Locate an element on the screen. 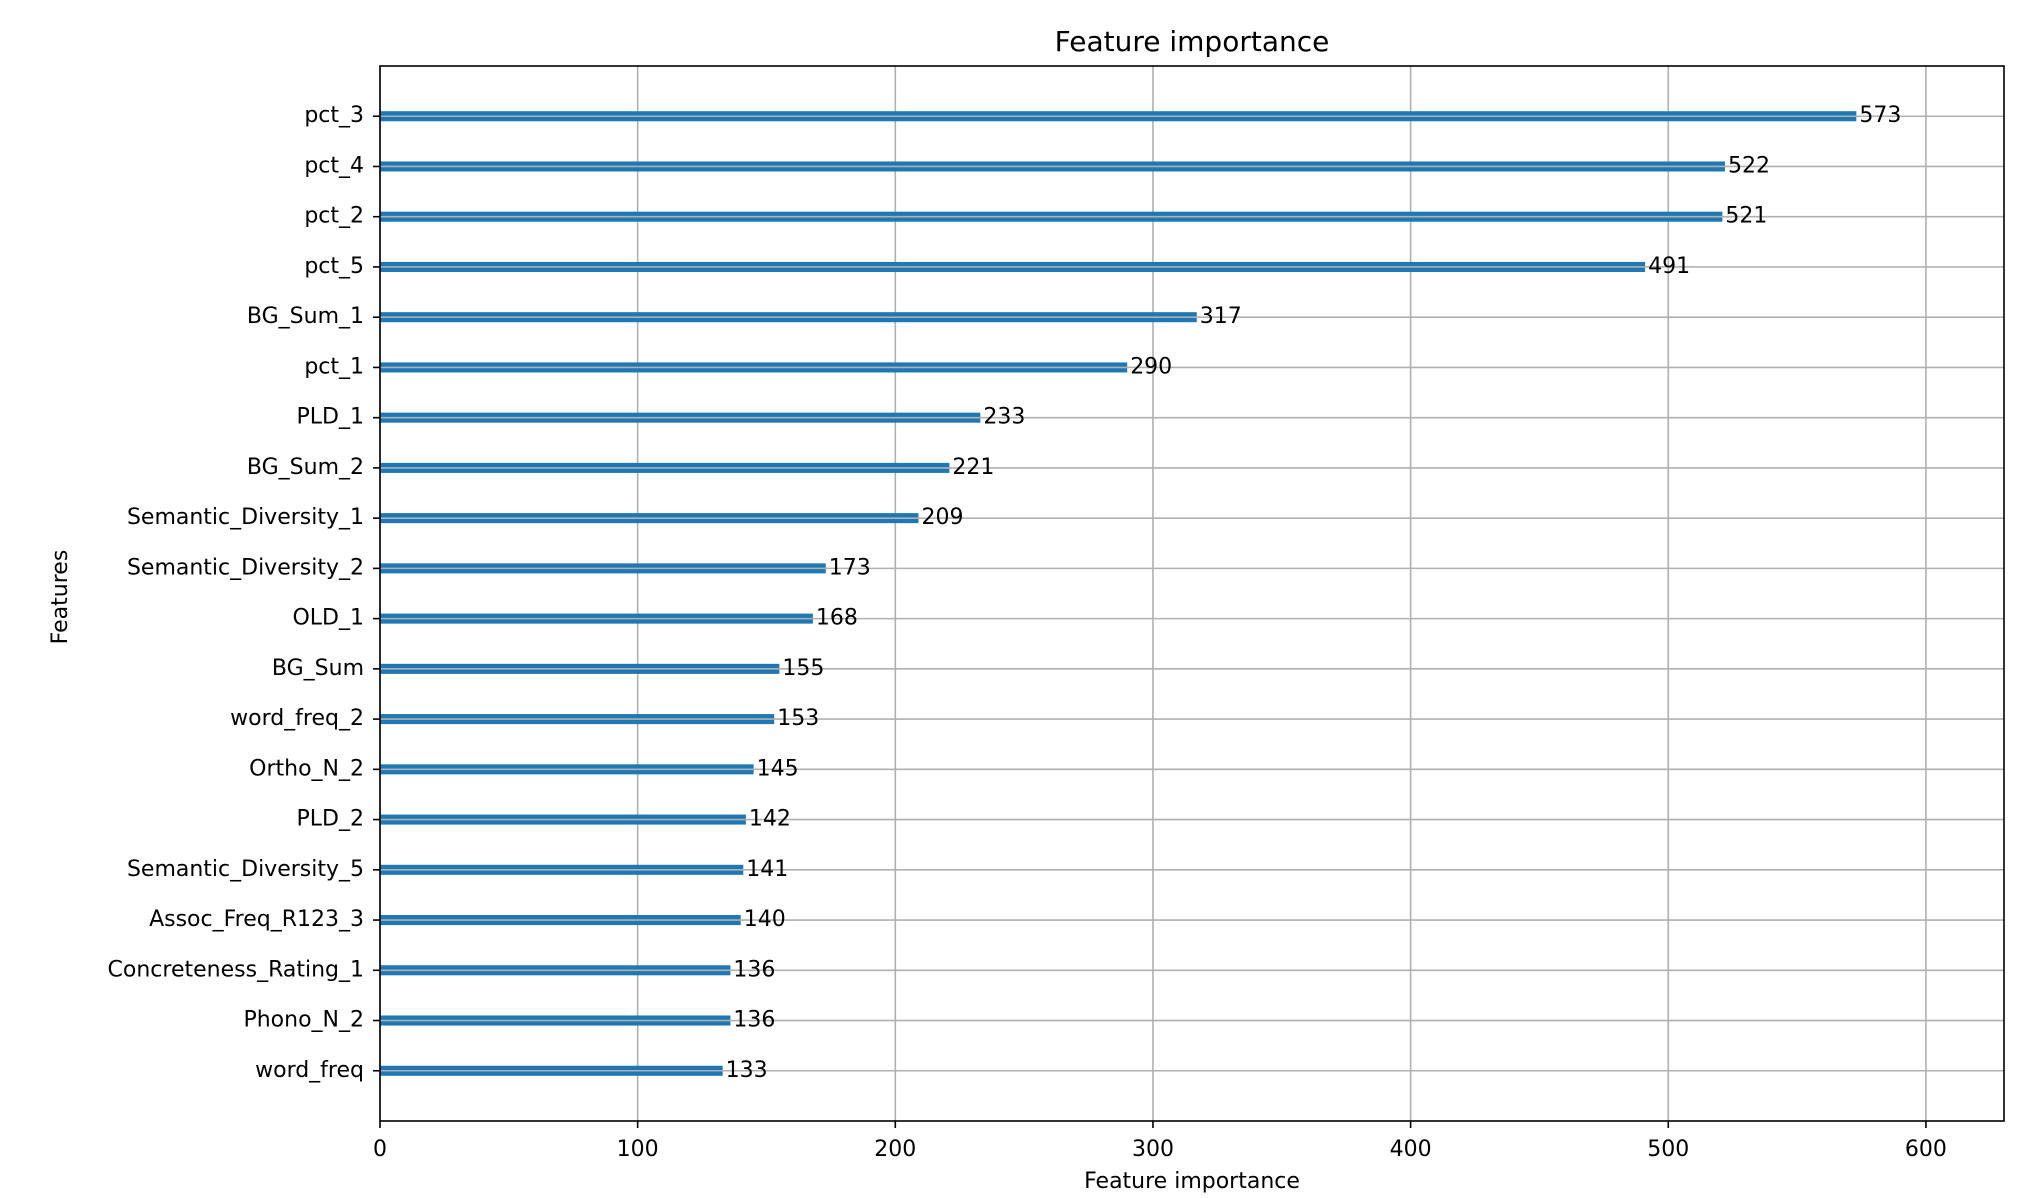 This screenshot has width=2022, height=1198. y-tick-label: Phono_N_2 is located at coordinates (303, 1020).